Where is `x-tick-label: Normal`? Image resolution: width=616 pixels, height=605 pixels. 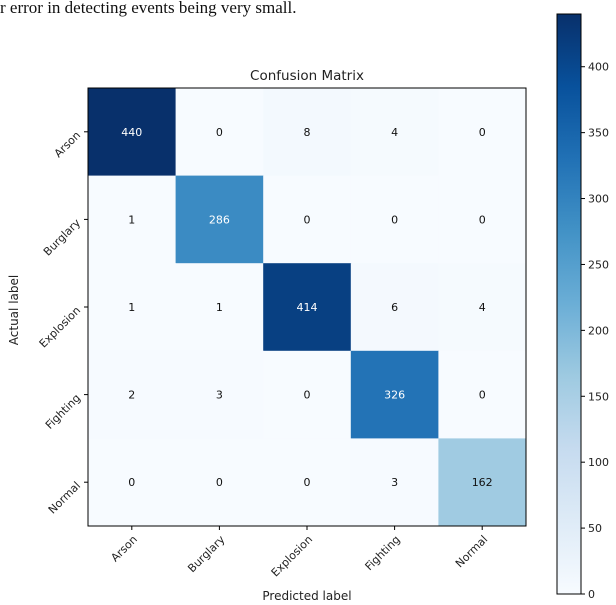 x-tick-label: Normal is located at coordinates (471, 551).